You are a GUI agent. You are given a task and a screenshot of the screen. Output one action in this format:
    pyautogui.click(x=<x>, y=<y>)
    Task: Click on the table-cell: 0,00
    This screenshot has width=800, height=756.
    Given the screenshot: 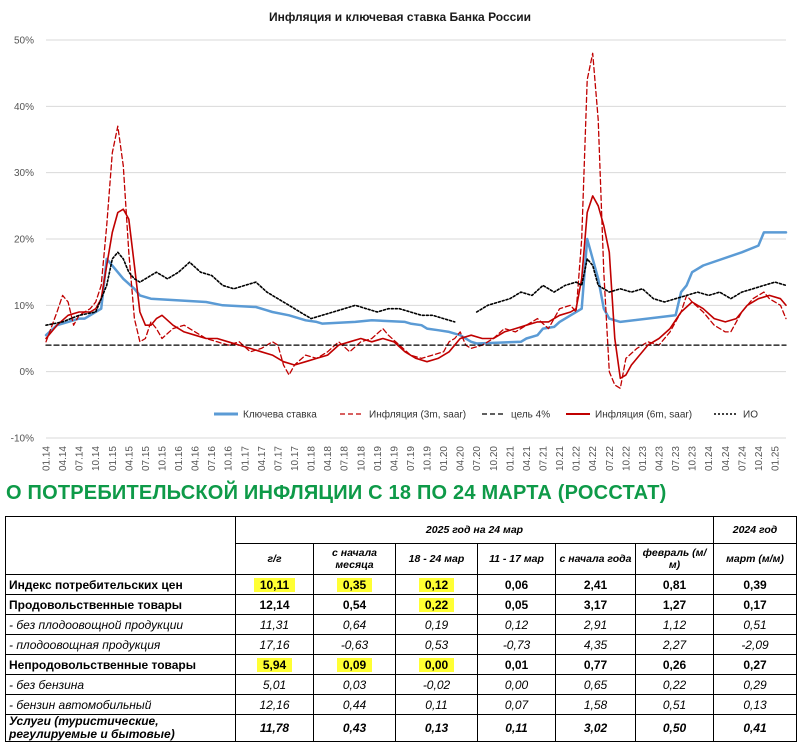 What is the action you would take?
    pyautogui.click(x=436, y=664)
    